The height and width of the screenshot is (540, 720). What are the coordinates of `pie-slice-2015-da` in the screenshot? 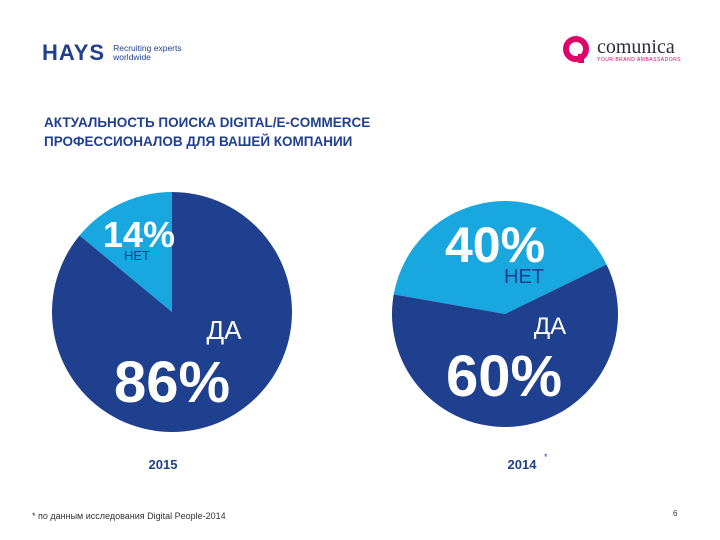 It's located at (172, 312).